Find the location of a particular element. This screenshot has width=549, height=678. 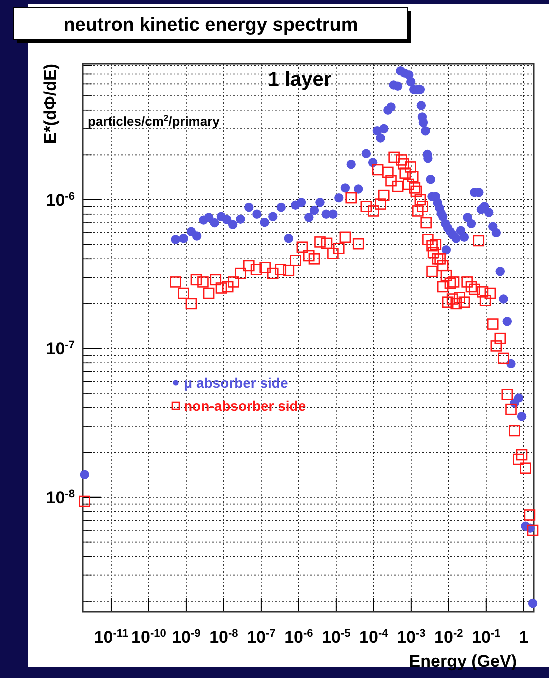

x-tick-label: 10$^{-11}$ is located at coordinates (111, 637).